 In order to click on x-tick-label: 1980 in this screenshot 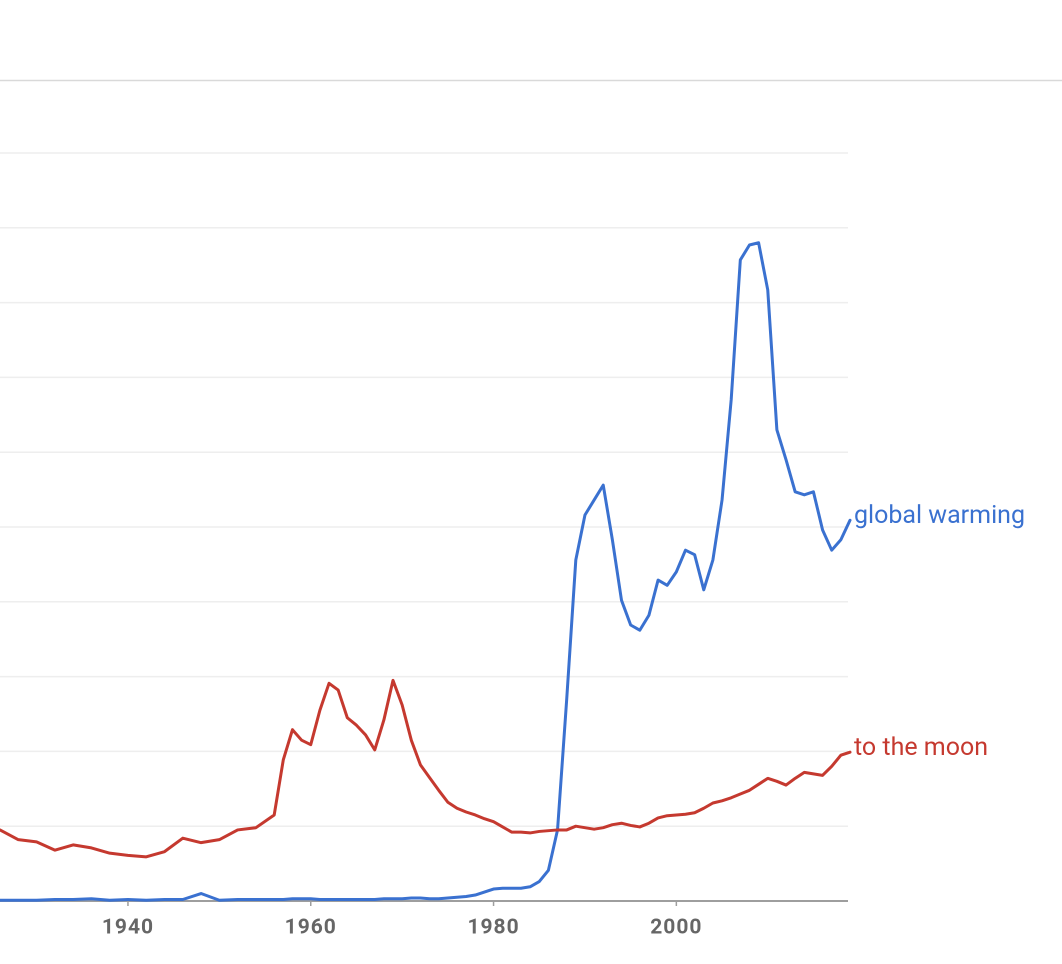, I will do `click(493, 928)`.